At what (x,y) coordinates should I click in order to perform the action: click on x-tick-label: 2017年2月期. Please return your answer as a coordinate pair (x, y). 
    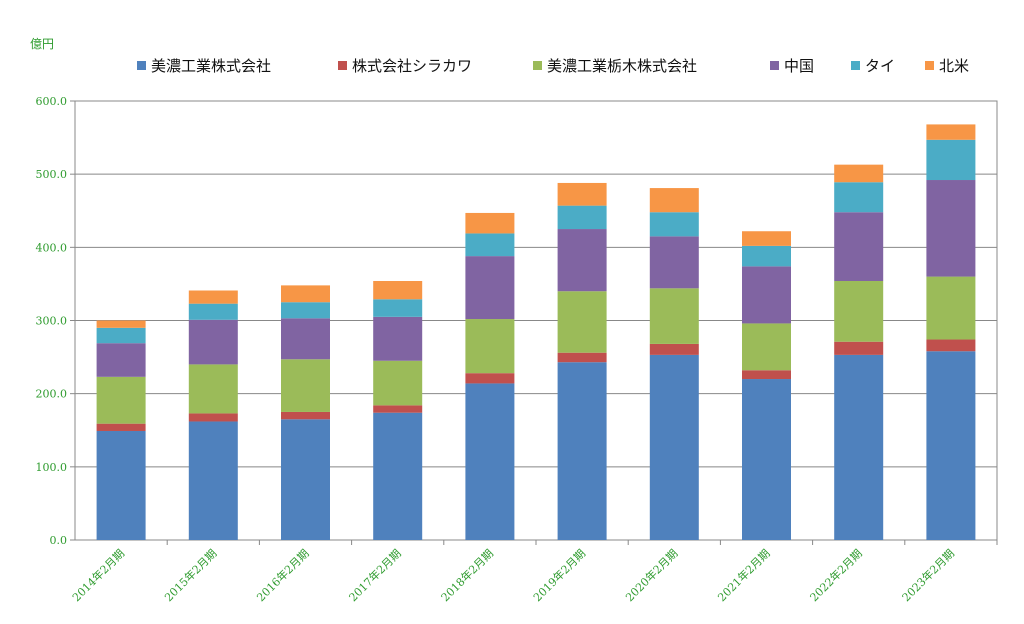
    Looking at the image, I should click on (375, 575).